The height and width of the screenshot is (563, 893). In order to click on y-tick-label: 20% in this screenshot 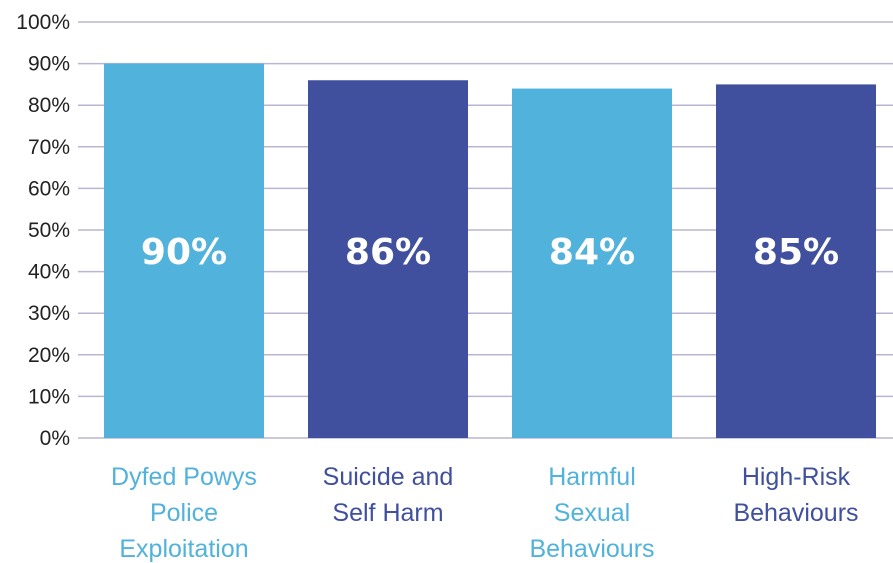, I will do `click(49, 355)`.